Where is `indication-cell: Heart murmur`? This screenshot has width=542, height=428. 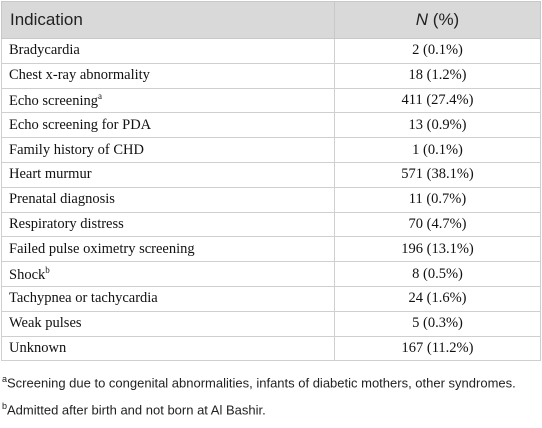
indication-cell: Heart murmur is located at coordinates (168, 174).